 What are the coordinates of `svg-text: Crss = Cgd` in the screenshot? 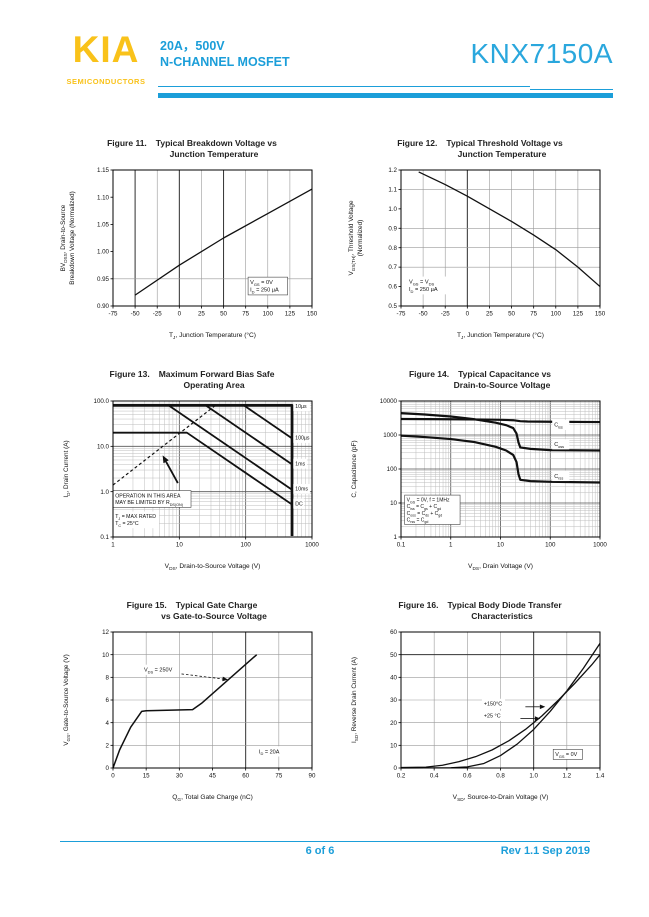 It's located at (418, 520).